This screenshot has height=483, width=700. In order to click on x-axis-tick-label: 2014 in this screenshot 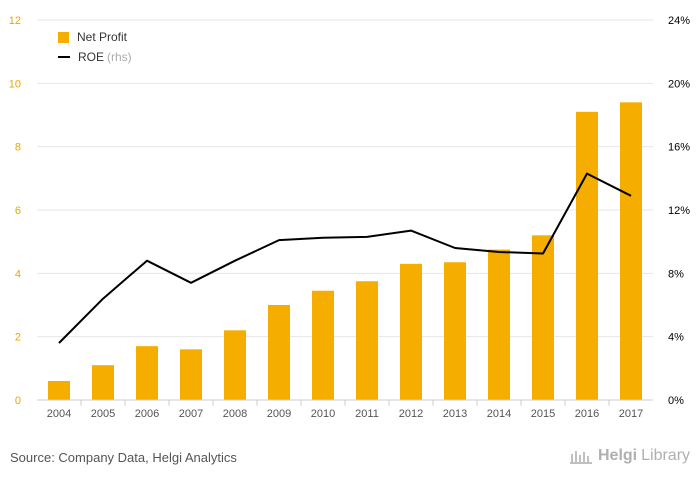, I will do `click(499, 414)`.